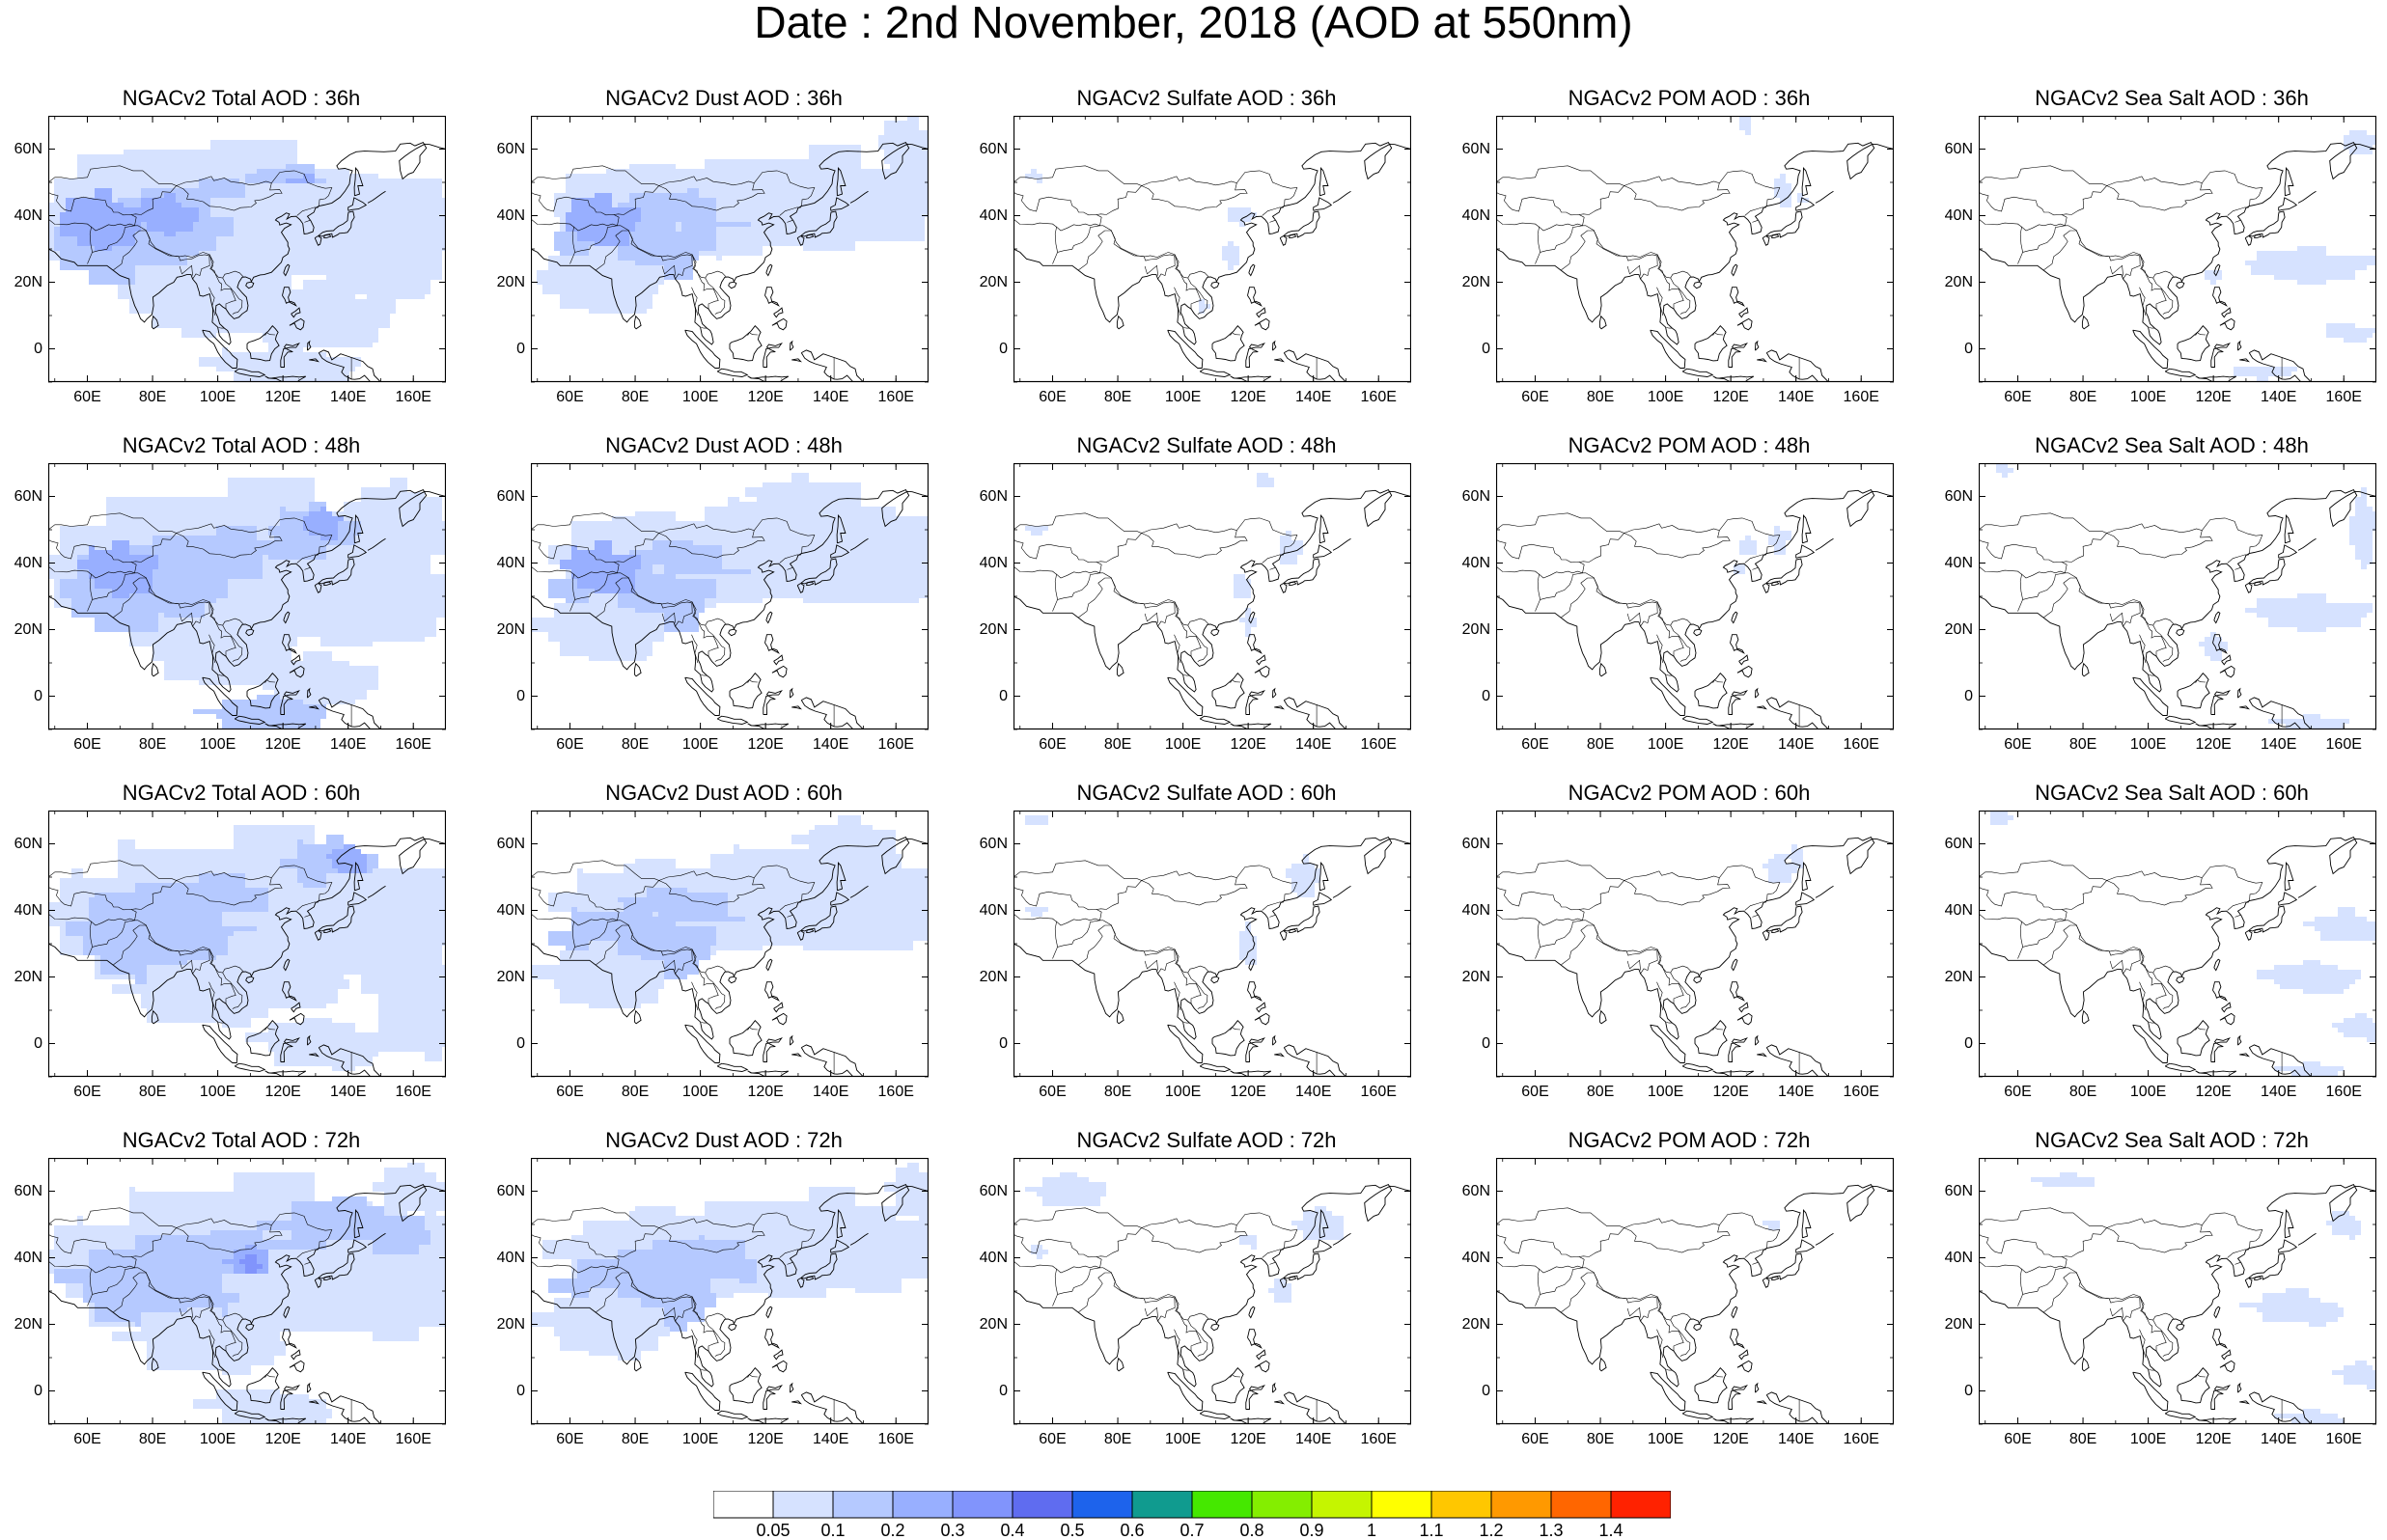 Image resolution: width=2387 pixels, height=1540 pixels. Describe the element at coordinates (510, 1324) in the screenshot. I see `lat-tick-label: 20N` at that location.